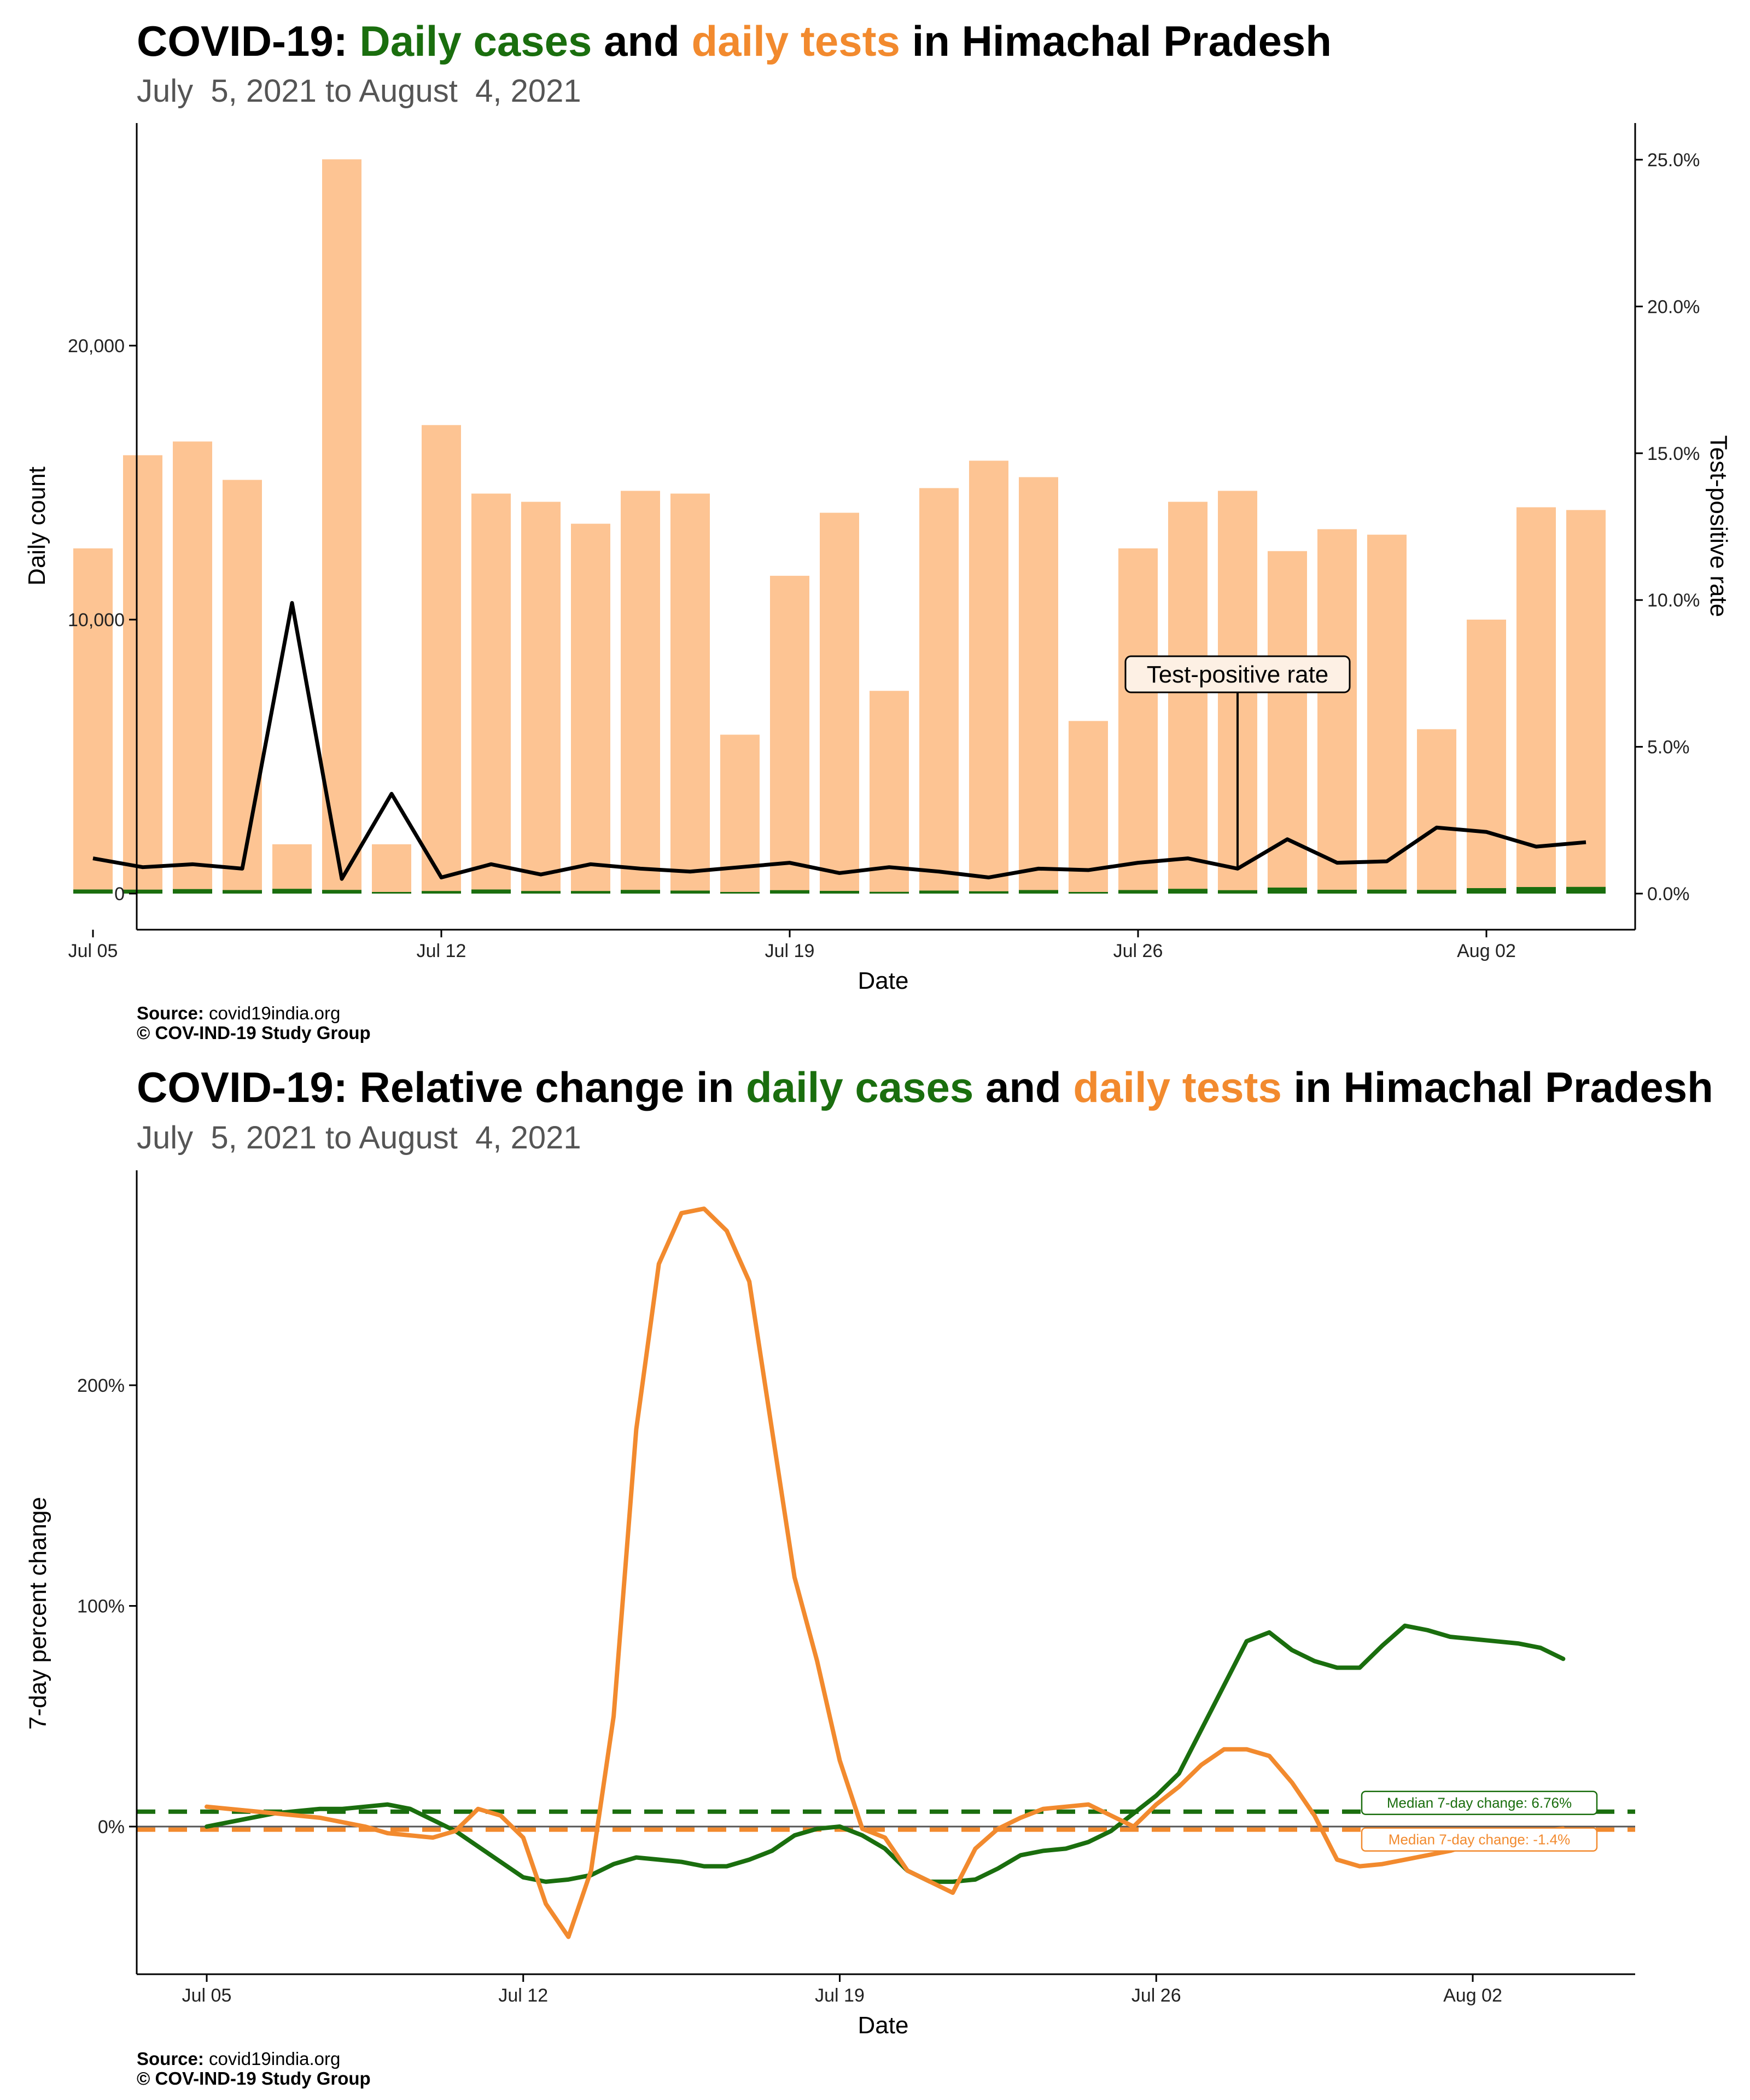 Image resolution: width=1750 pixels, height=2100 pixels. What do you see at coordinates (101, 1385) in the screenshot?
I see `y-tick-label: 200%` at bounding box center [101, 1385].